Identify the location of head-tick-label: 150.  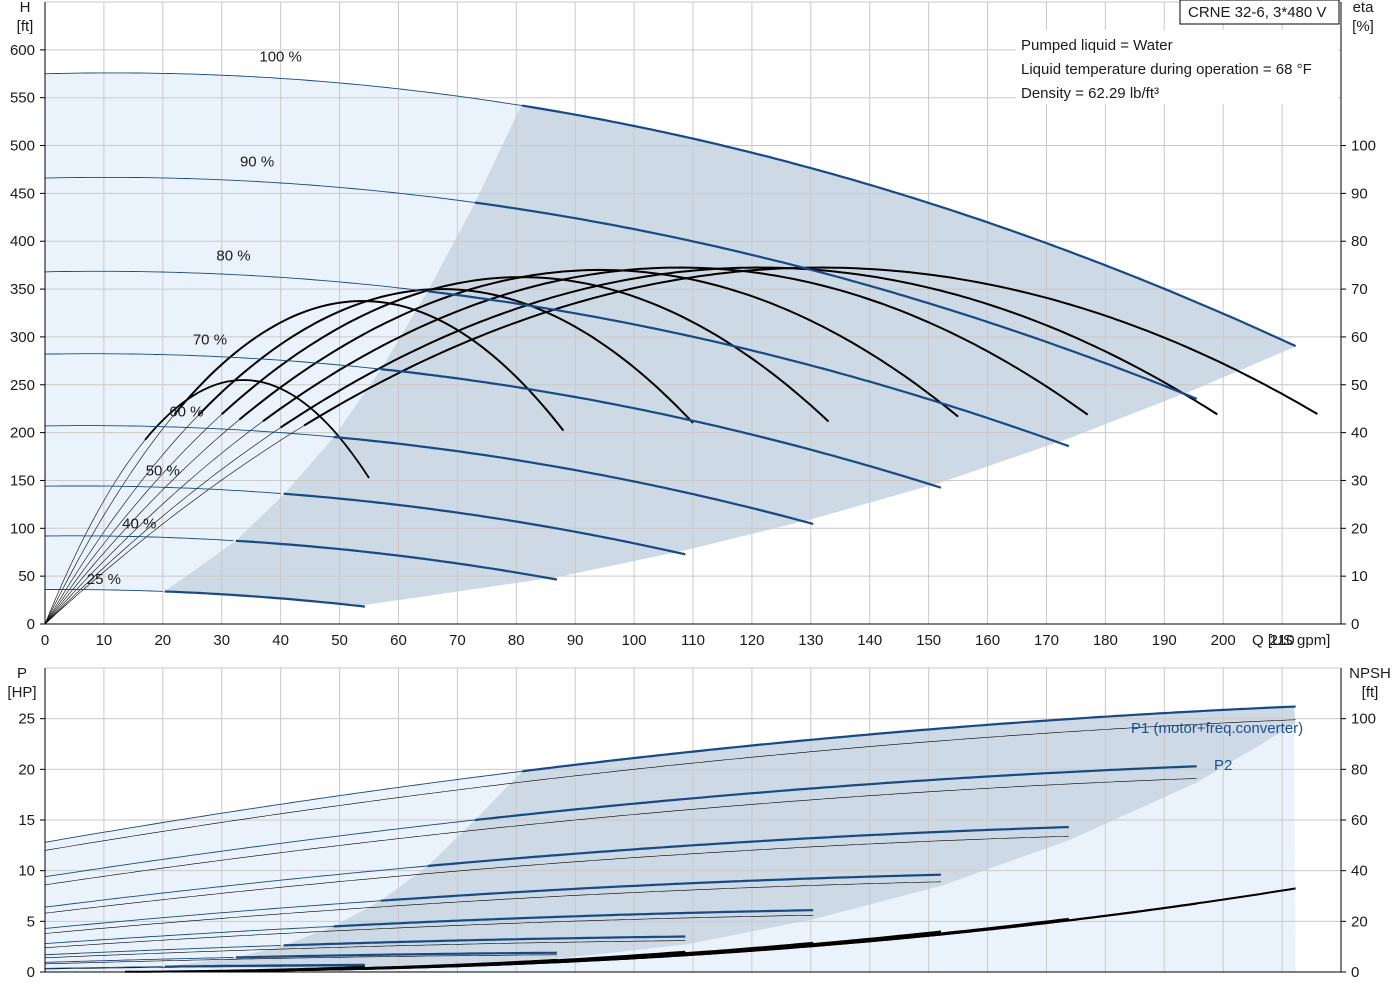
(22, 480).